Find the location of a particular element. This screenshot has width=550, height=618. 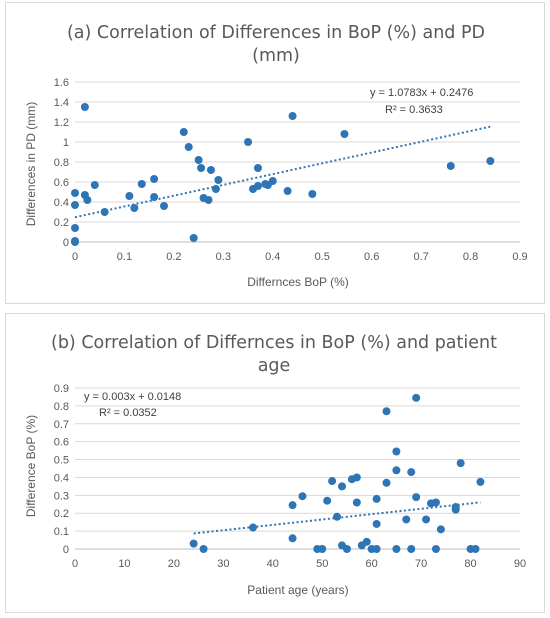

trendline is located at coordinates (282, 172).